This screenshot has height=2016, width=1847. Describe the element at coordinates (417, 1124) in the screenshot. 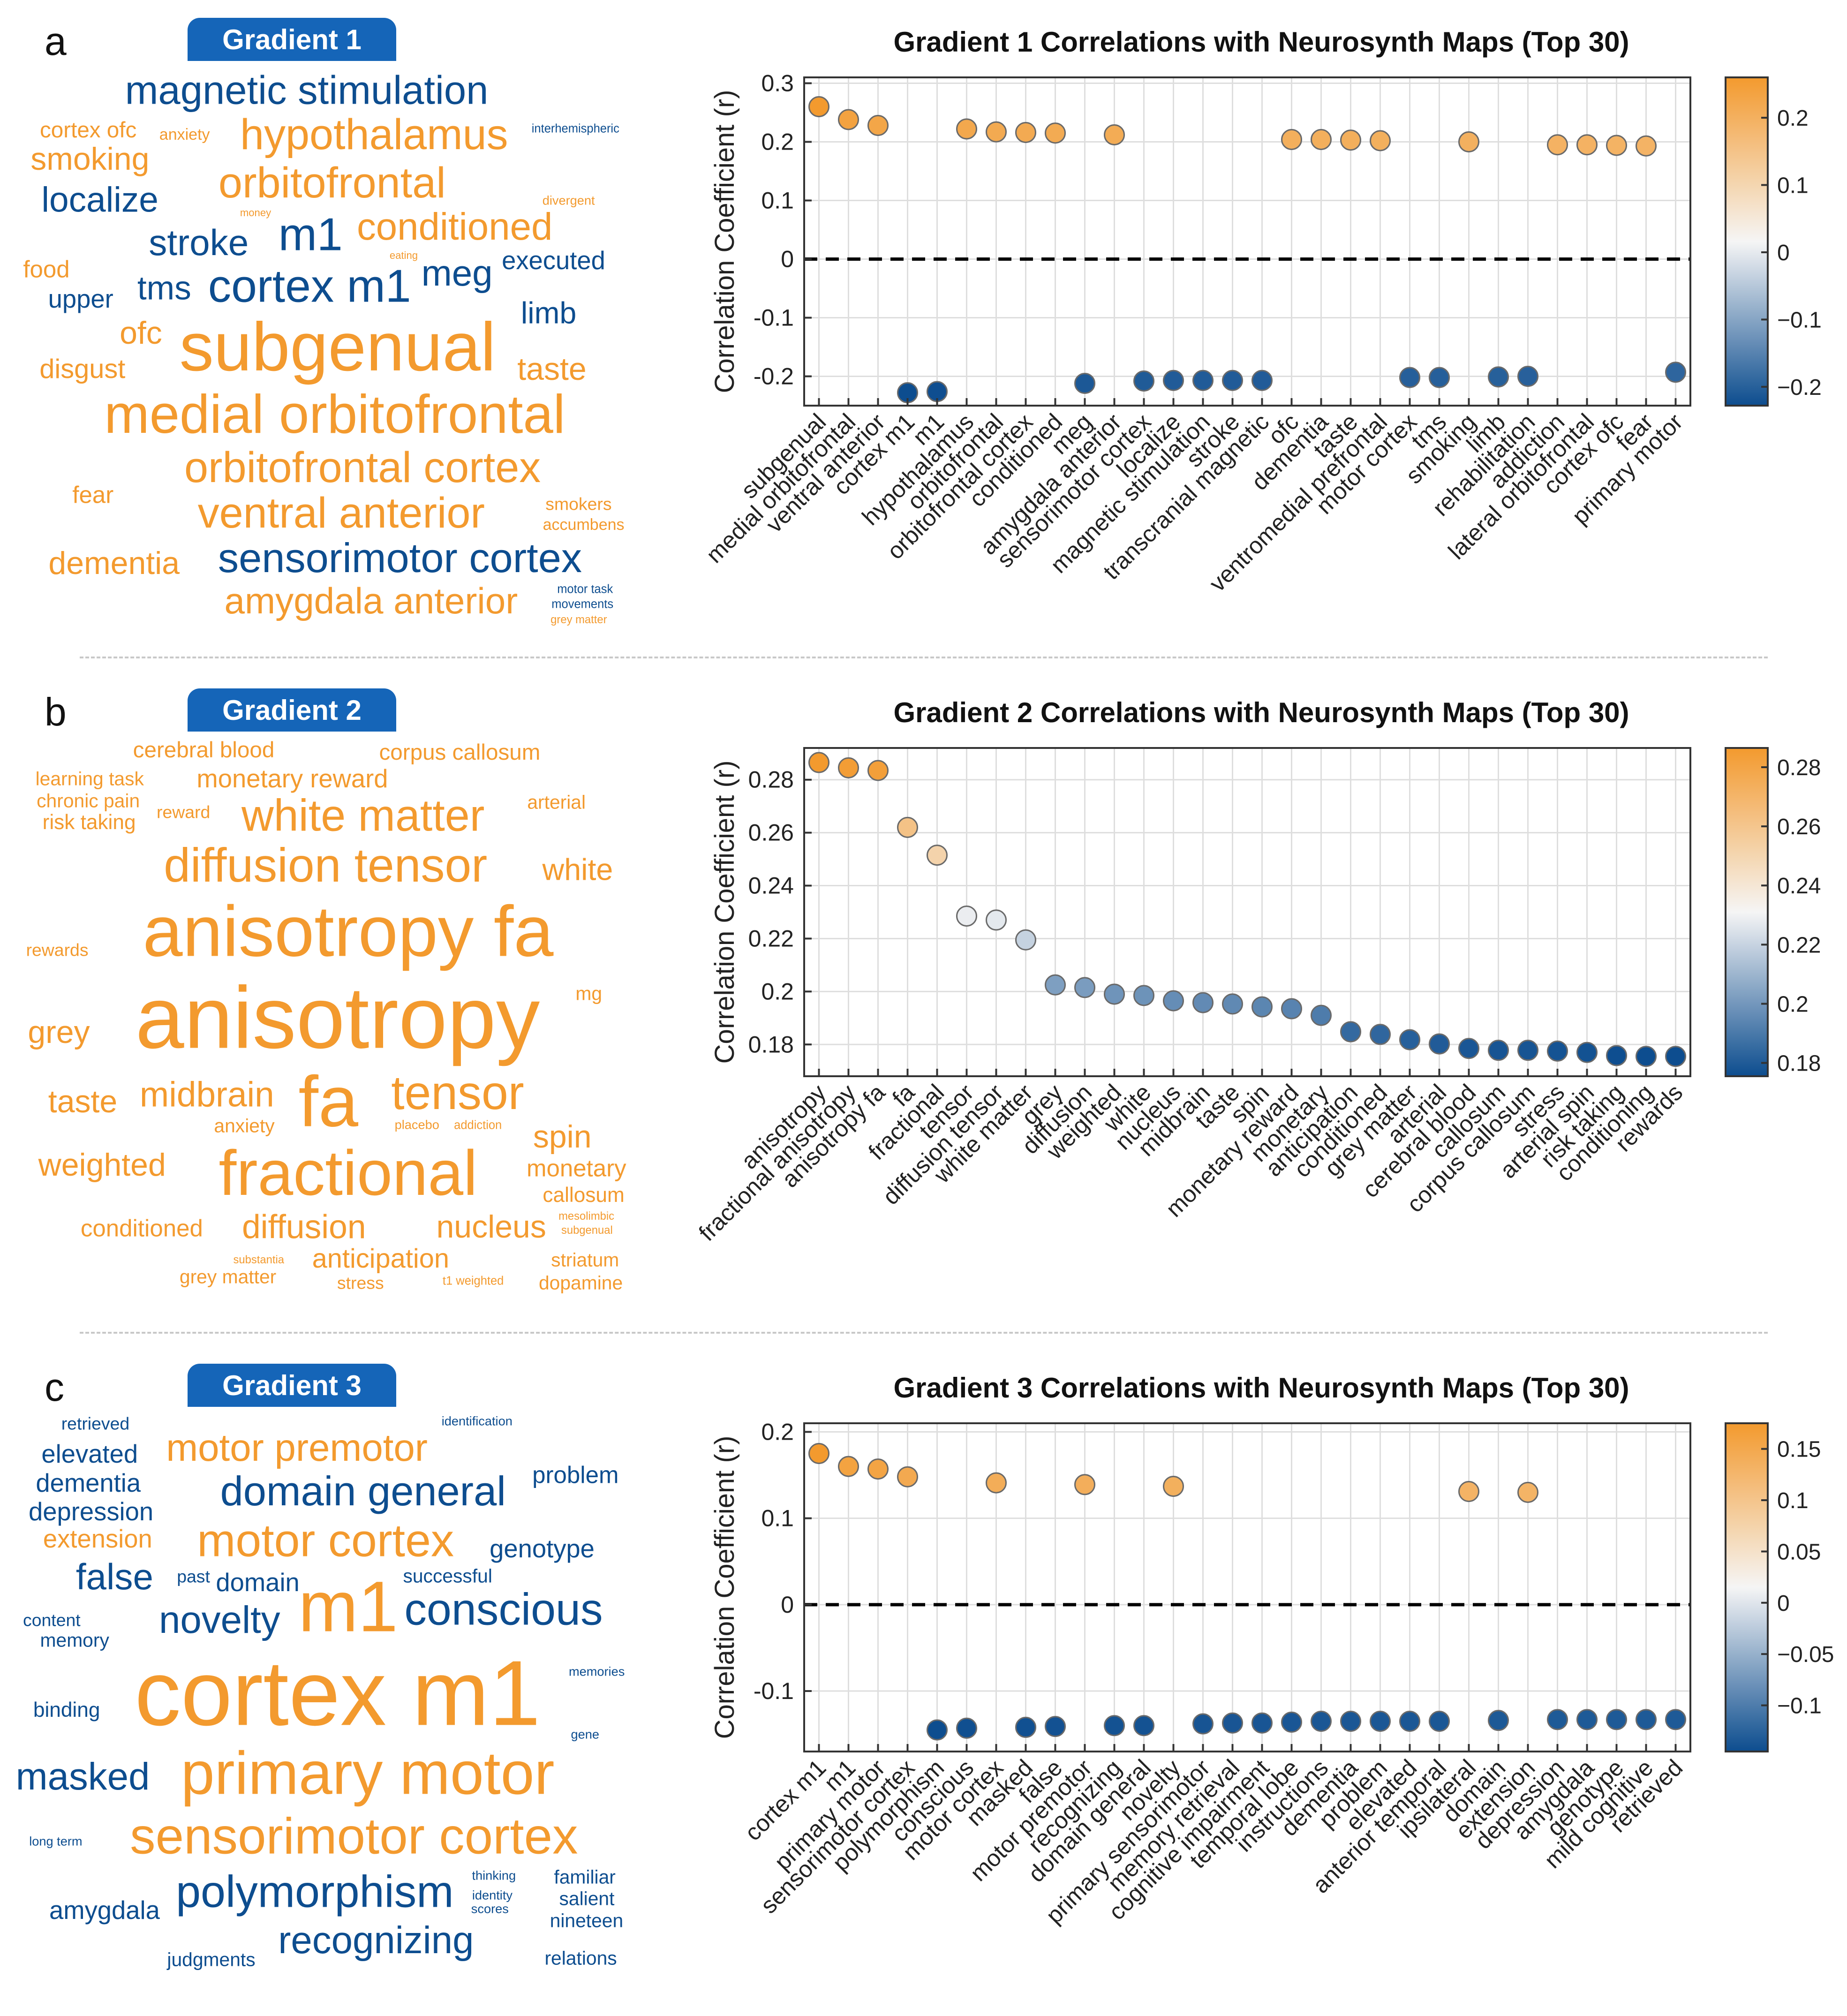

I see `cloud-word: placebo` at that location.